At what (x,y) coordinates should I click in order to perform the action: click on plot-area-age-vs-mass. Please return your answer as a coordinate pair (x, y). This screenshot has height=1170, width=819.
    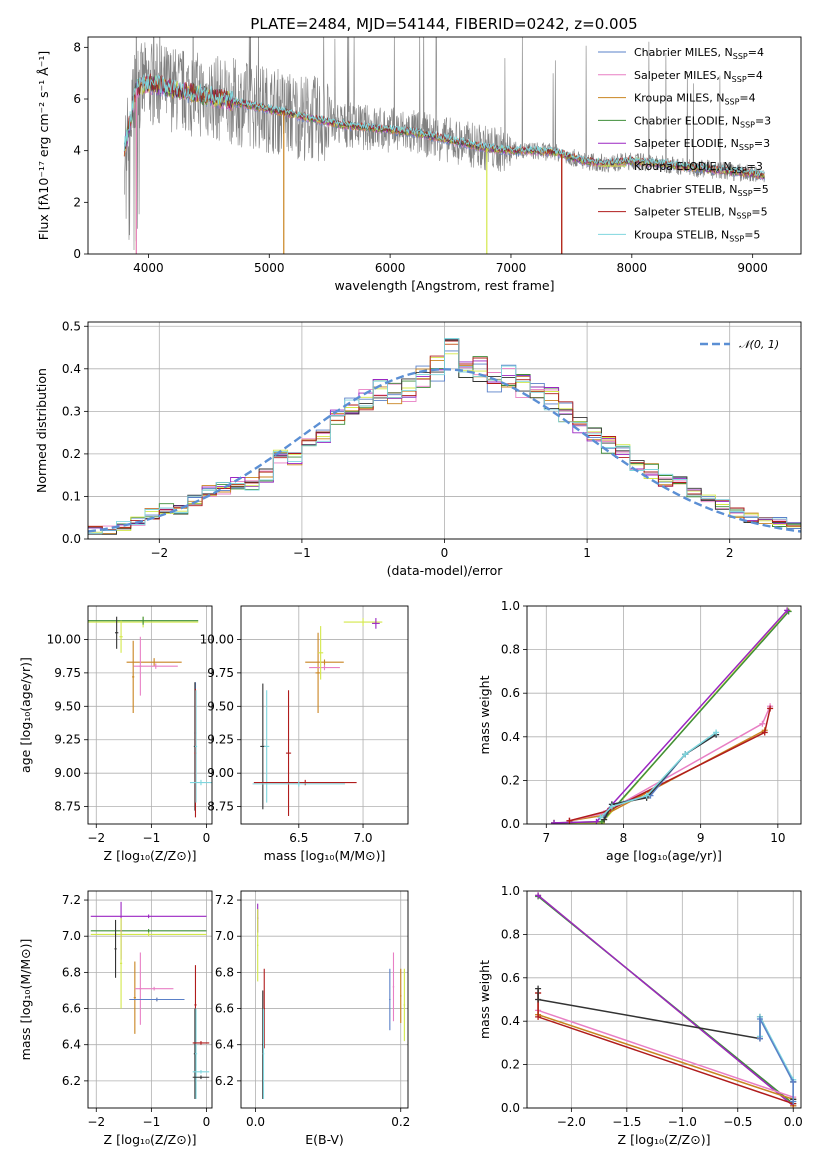
    Looking at the image, I should click on (317, 717).